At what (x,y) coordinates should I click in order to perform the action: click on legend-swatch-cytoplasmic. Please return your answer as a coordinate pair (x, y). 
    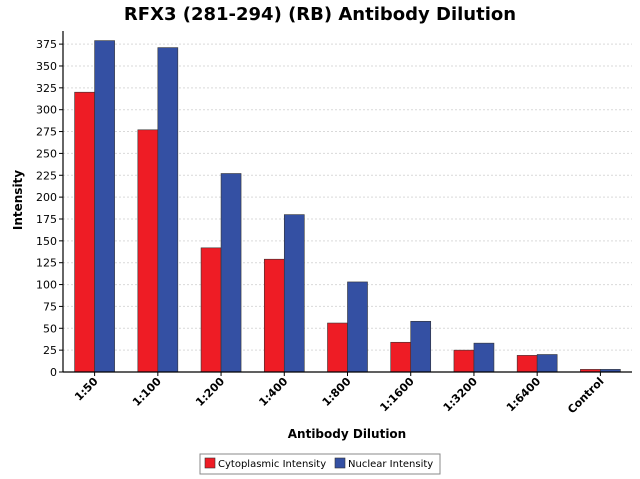
    Looking at the image, I should click on (210, 463).